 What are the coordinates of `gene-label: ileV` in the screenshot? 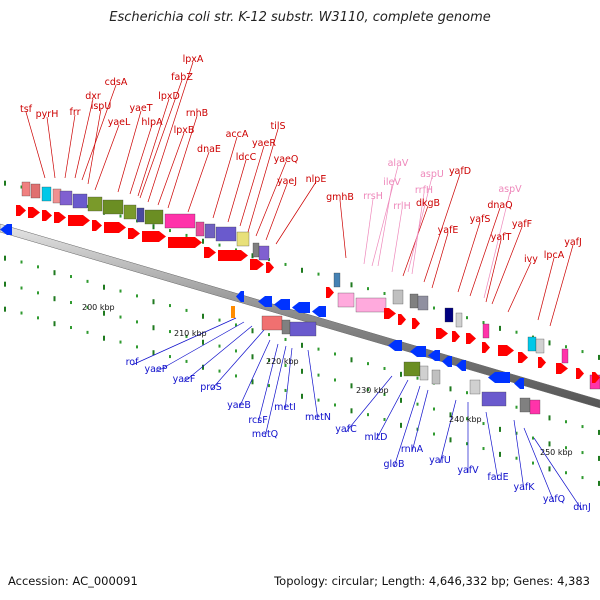 It's located at (392, 182).